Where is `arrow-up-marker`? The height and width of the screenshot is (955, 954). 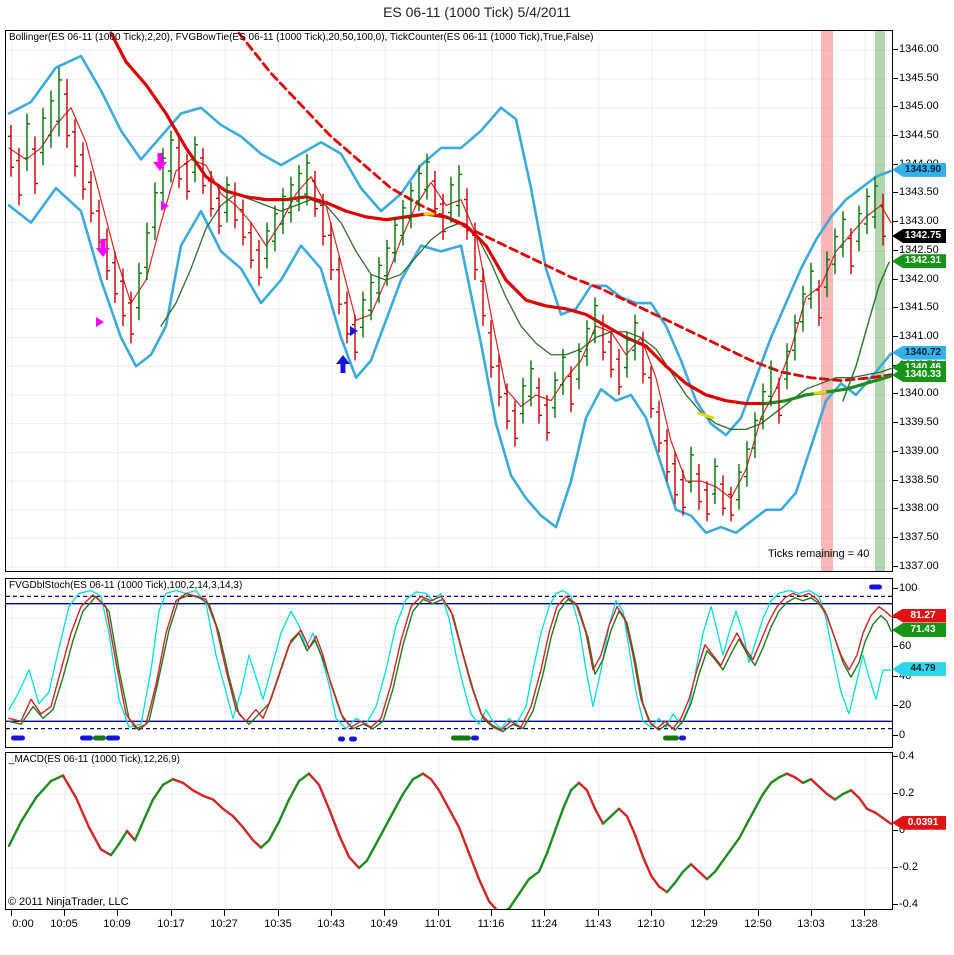 arrow-up-marker is located at coordinates (343, 364).